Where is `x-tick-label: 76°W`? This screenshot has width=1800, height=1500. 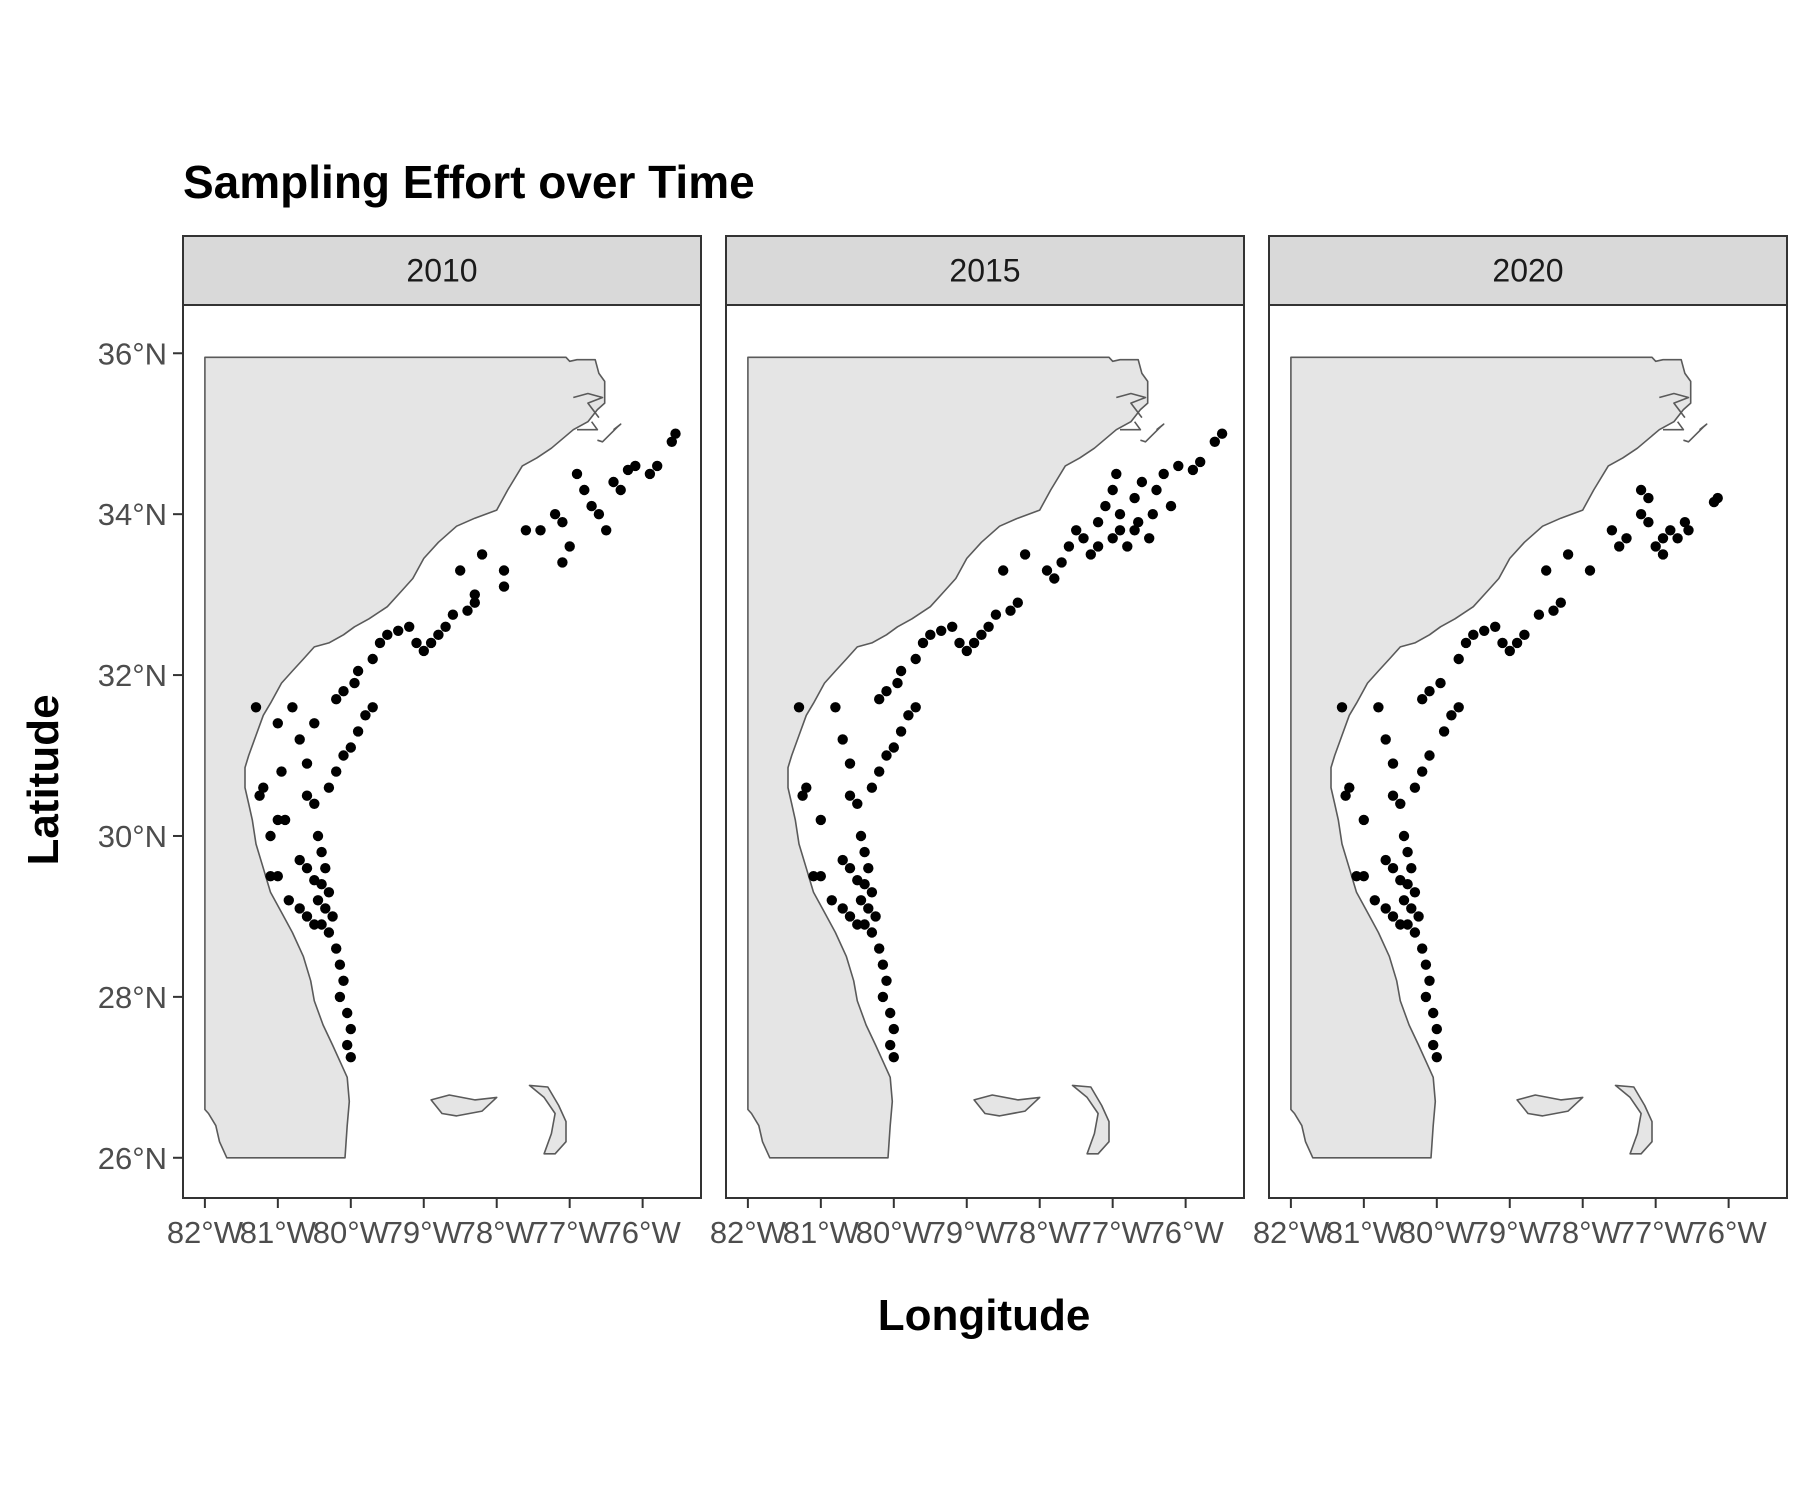
x-tick-label: 76°W is located at coordinates (1186, 1232).